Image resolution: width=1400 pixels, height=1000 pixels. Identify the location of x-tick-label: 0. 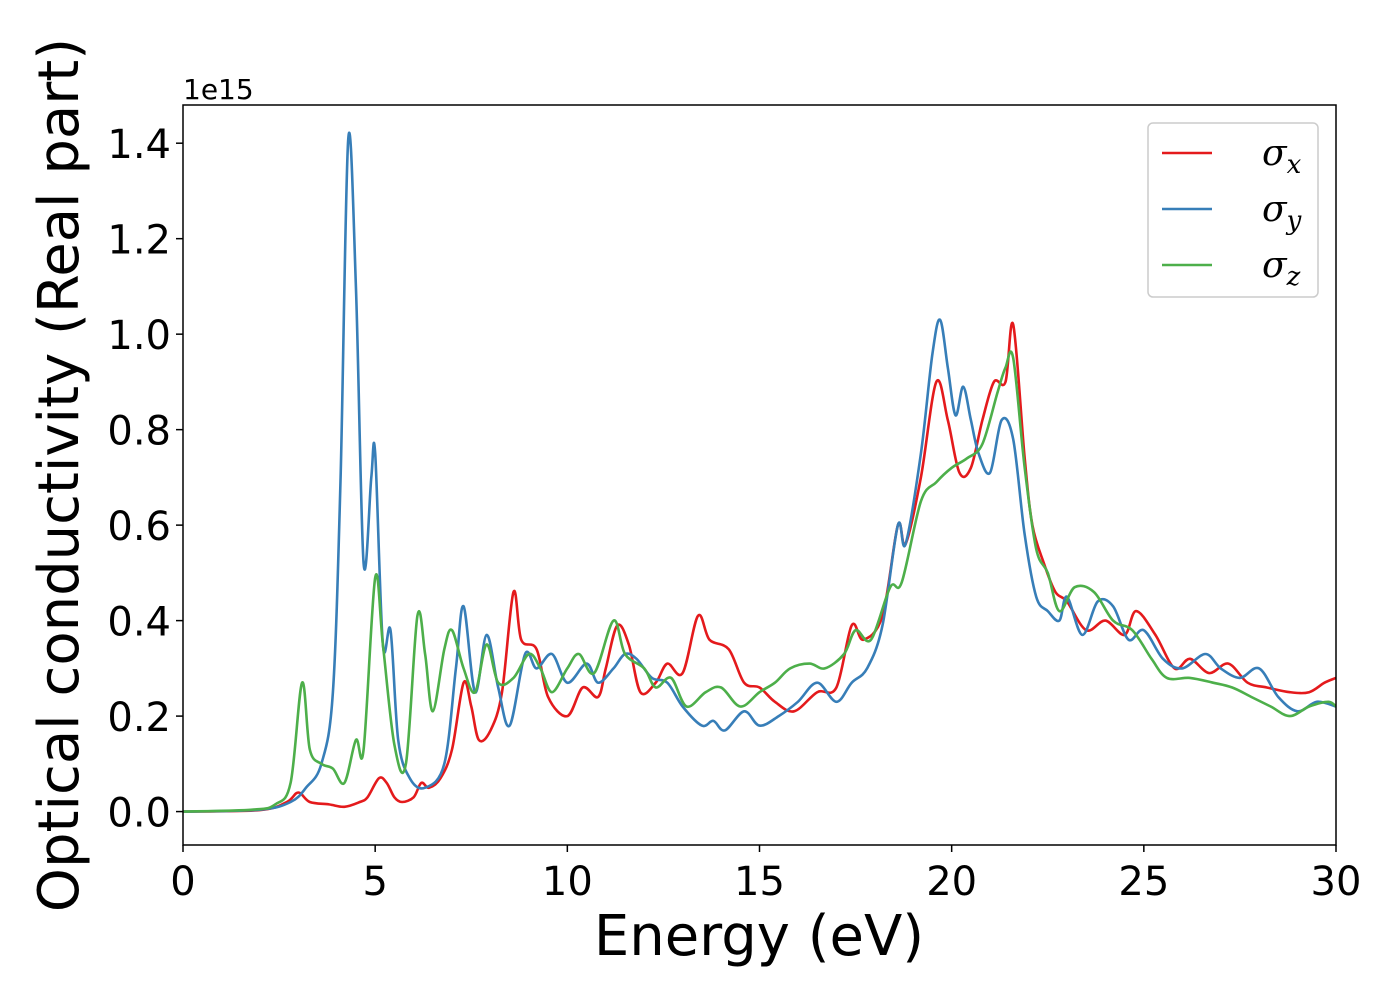
(182, 882).